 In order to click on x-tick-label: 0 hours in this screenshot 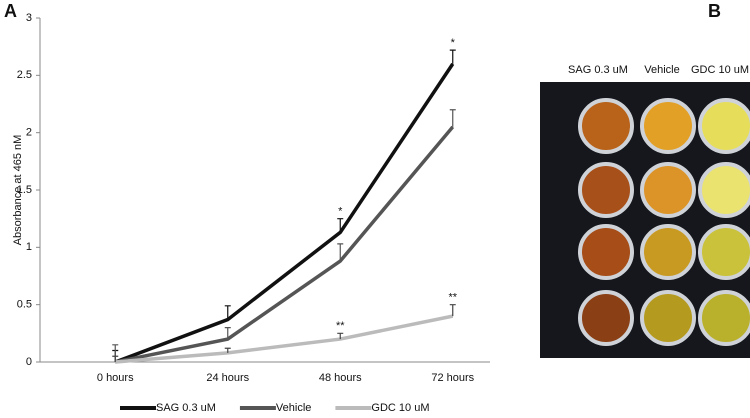, I will do `click(115, 378)`.